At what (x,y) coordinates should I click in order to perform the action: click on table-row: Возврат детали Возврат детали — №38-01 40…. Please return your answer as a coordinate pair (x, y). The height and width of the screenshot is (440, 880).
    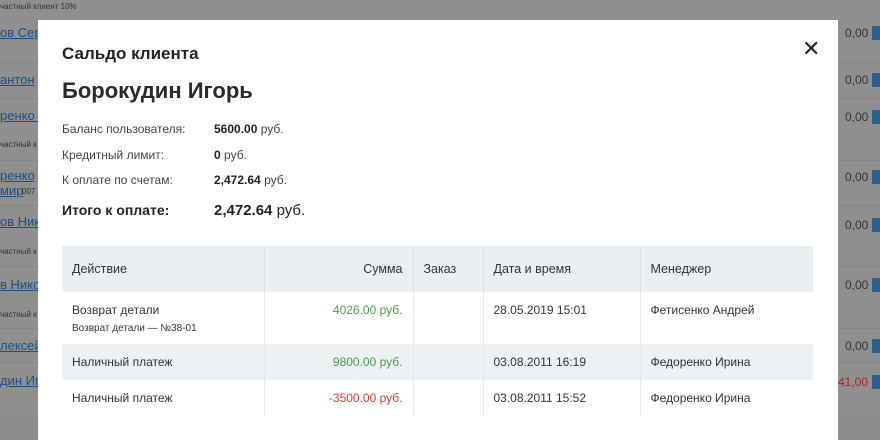
    Looking at the image, I should click on (437, 318).